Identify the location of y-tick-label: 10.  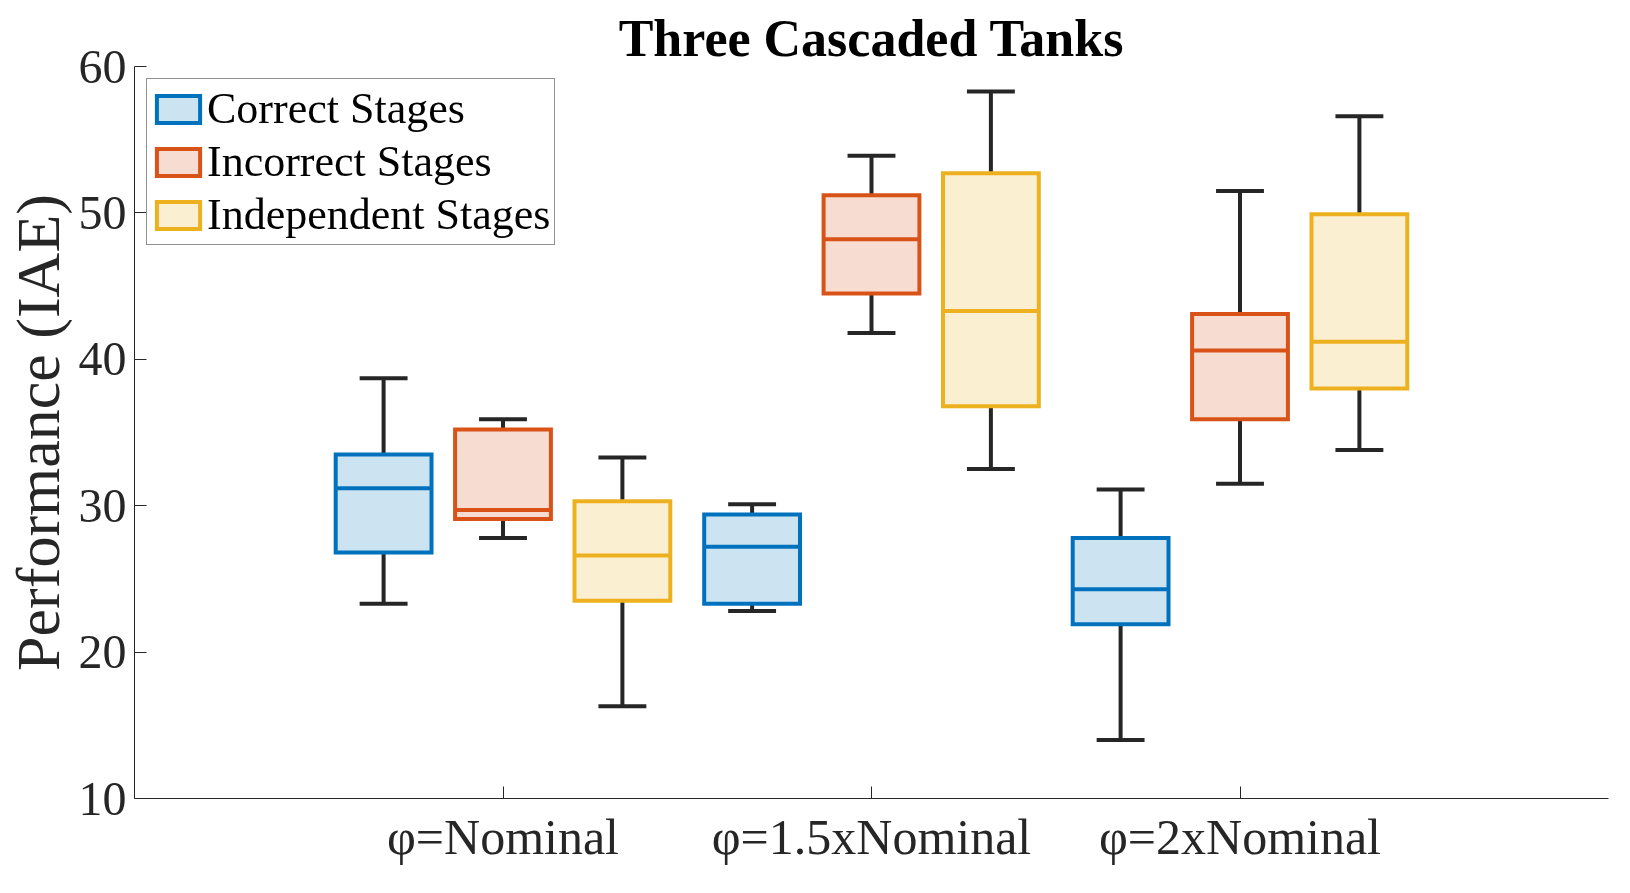
(102, 798).